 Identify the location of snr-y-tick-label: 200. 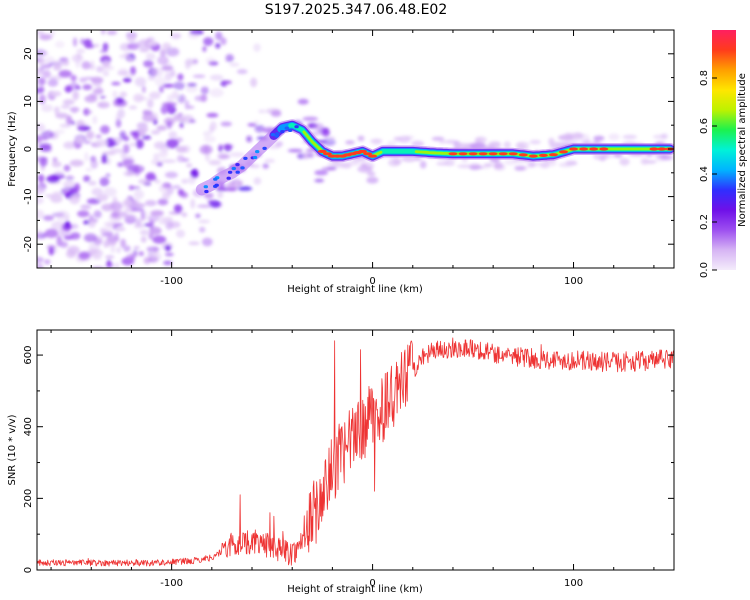
(28, 498).